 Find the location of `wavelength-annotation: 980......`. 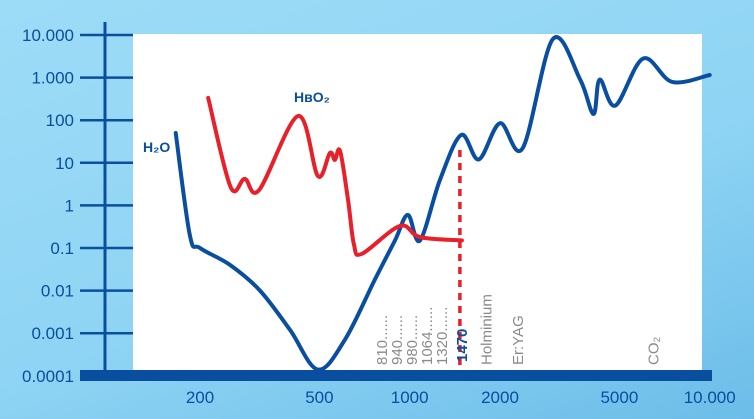

wavelength-annotation: 980...... is located at coordinates (412, 340).